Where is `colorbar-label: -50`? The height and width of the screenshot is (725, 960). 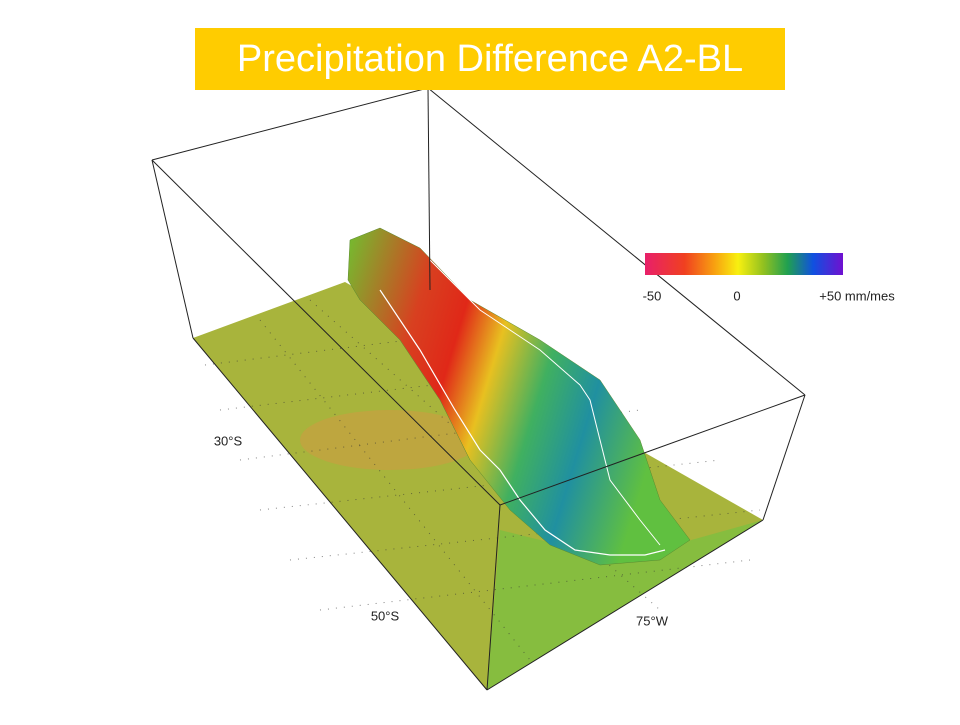 colorbar-label: -50 is located at coordinates (652, 295).